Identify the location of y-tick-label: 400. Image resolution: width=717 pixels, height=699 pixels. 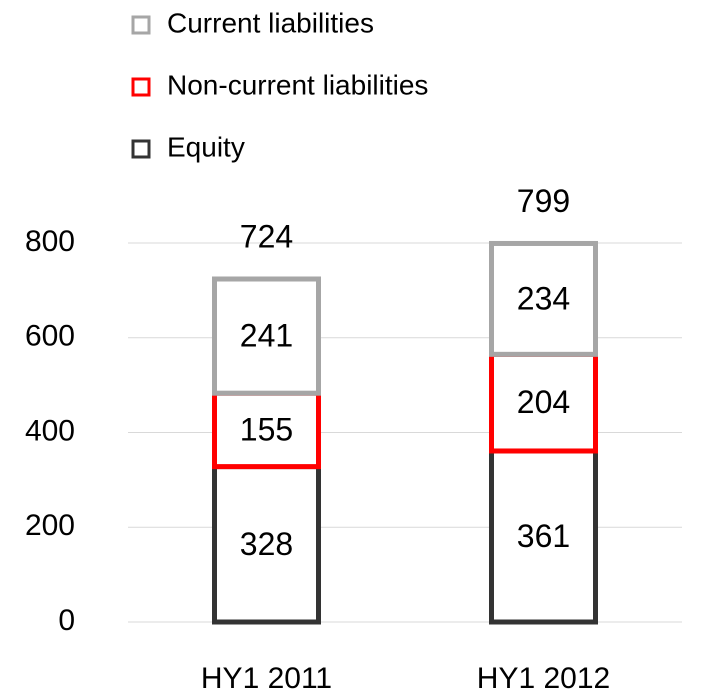
(50, 430).